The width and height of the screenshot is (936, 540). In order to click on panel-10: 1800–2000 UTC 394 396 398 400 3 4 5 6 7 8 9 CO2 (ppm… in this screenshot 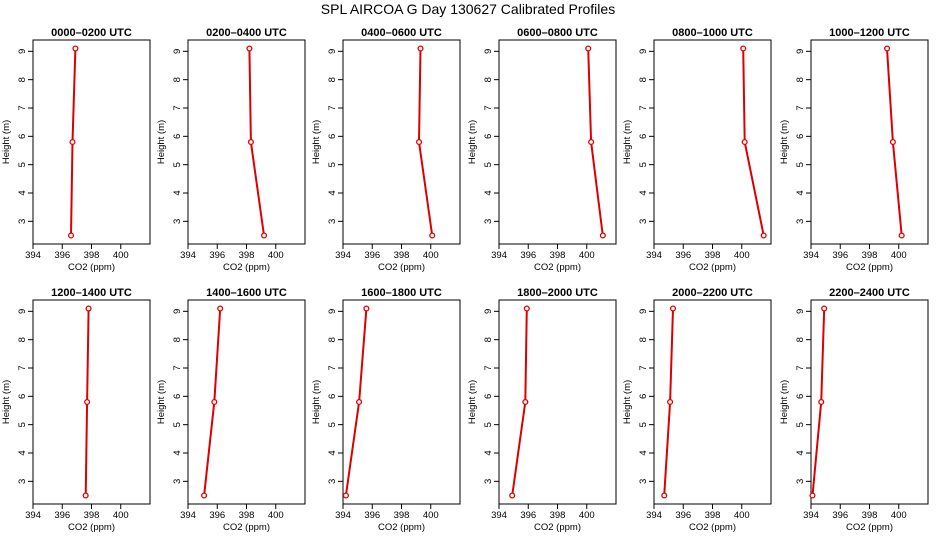, I will do `click(542, 410)`.